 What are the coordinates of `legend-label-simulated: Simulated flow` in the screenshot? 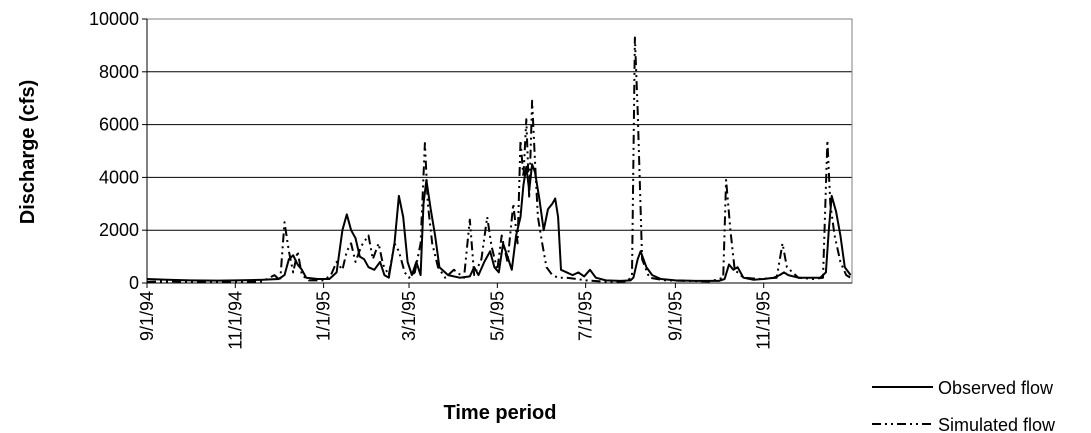 It's located at (997, 424).